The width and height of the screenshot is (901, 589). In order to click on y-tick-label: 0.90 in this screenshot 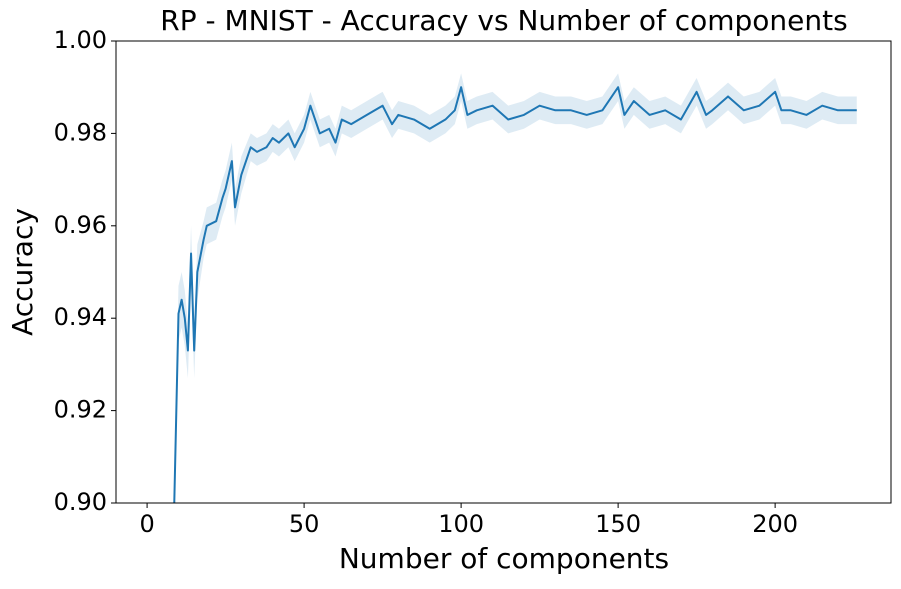, I will do `click(80, 502)`.